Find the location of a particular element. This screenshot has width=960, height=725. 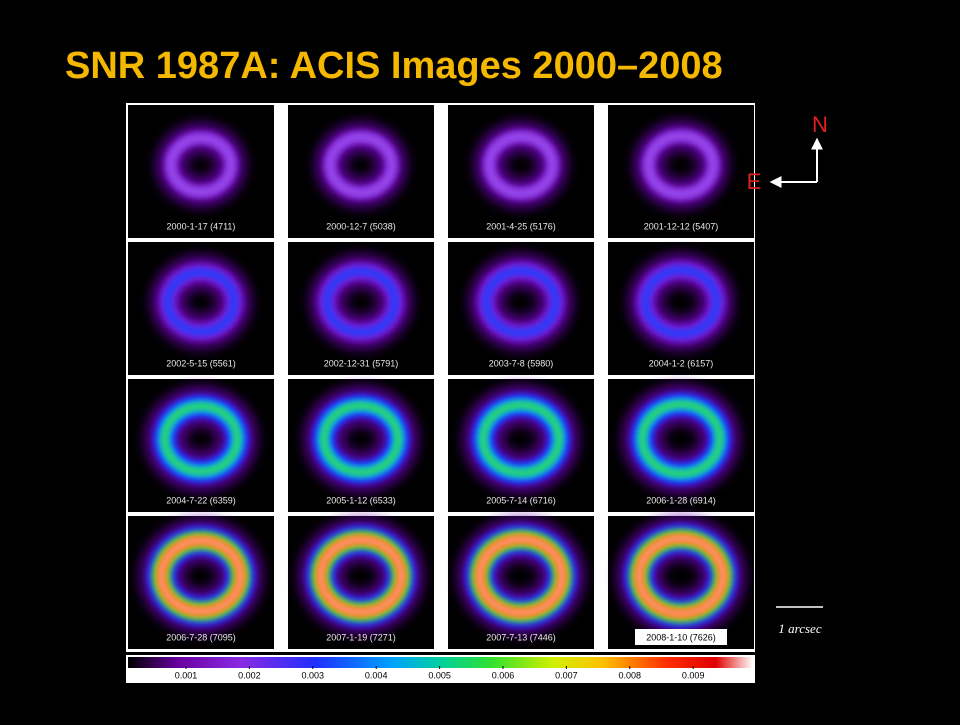

panel-label: 2007-1-19 (7271) is located at coordinates (361, 637).